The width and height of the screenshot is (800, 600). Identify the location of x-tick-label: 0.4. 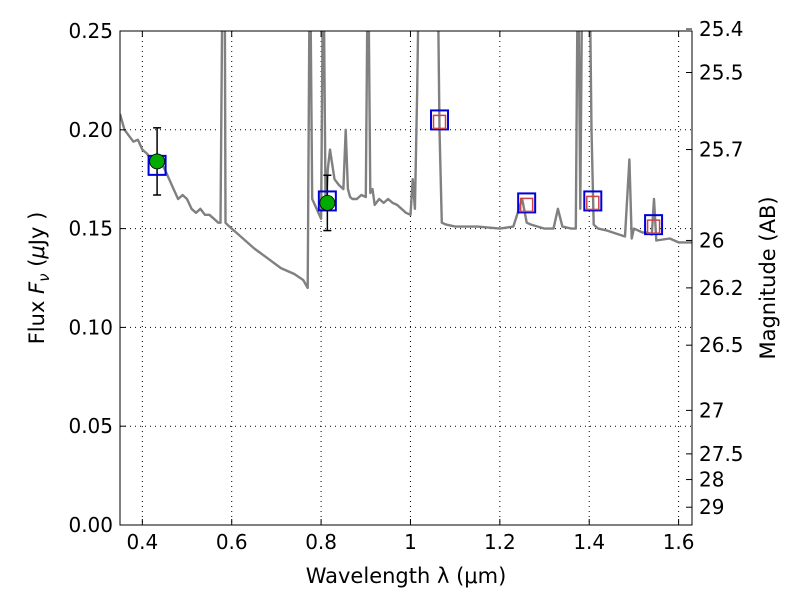
(142, 542).